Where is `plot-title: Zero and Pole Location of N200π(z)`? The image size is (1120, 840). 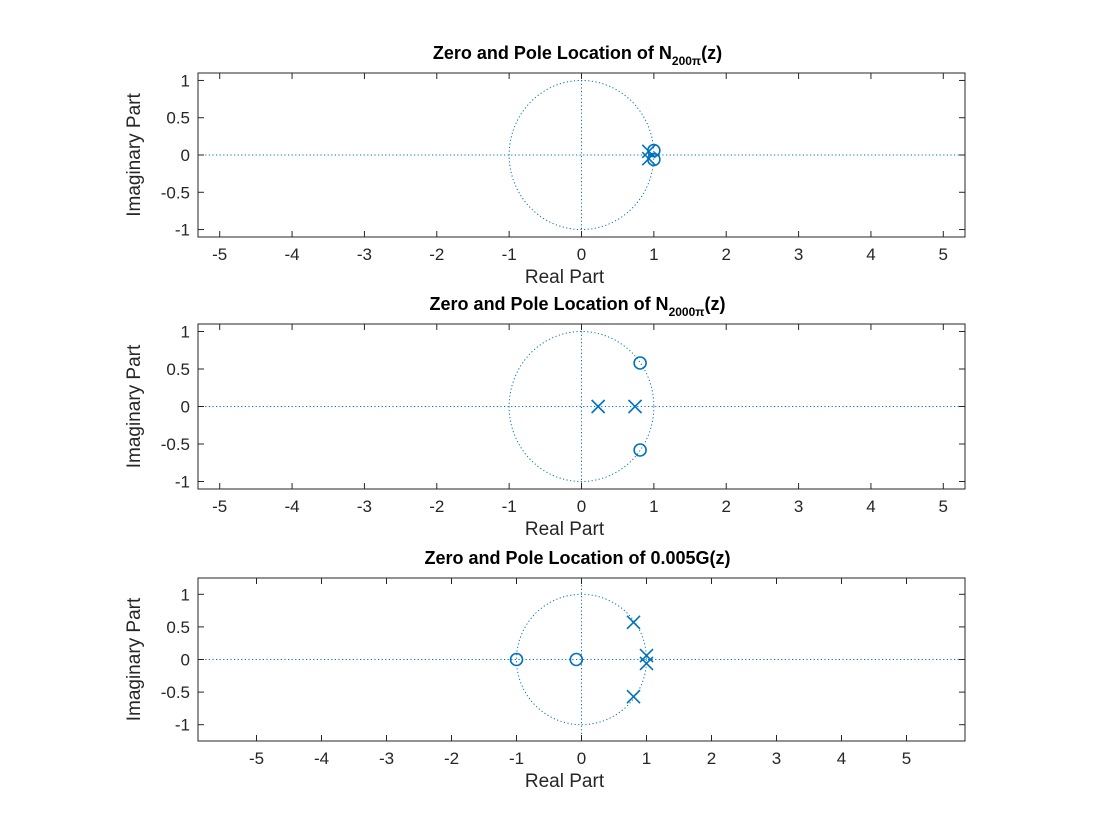
plot-title: Zero and Pole Location of N200π(z) is located at coordinates (577, 55).